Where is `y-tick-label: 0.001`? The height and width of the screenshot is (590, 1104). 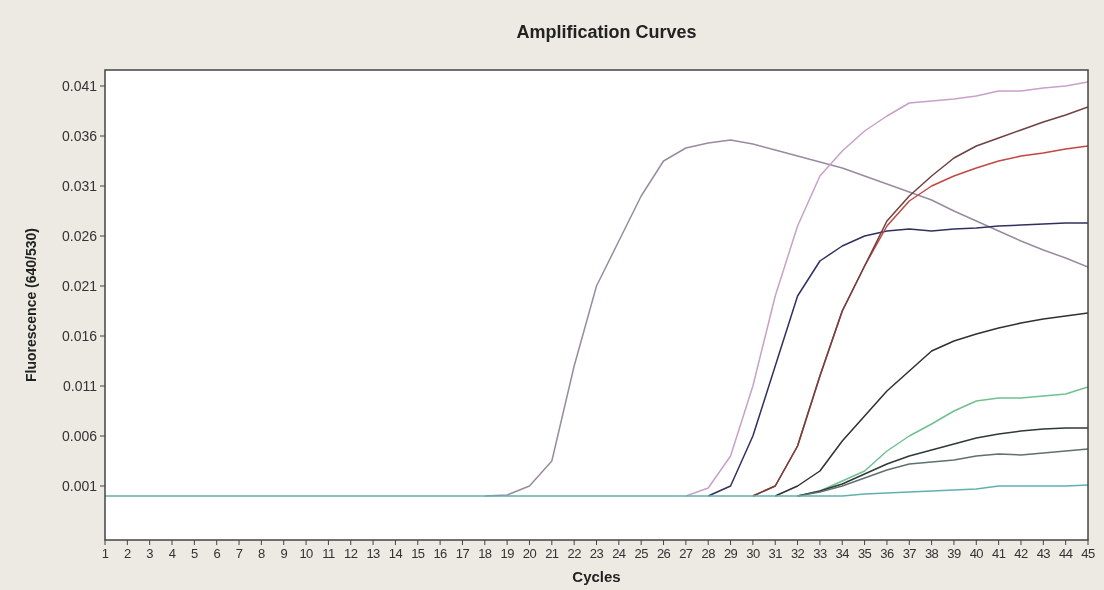
y-tick-label: 0.001 is located at coordinates (79, 485).